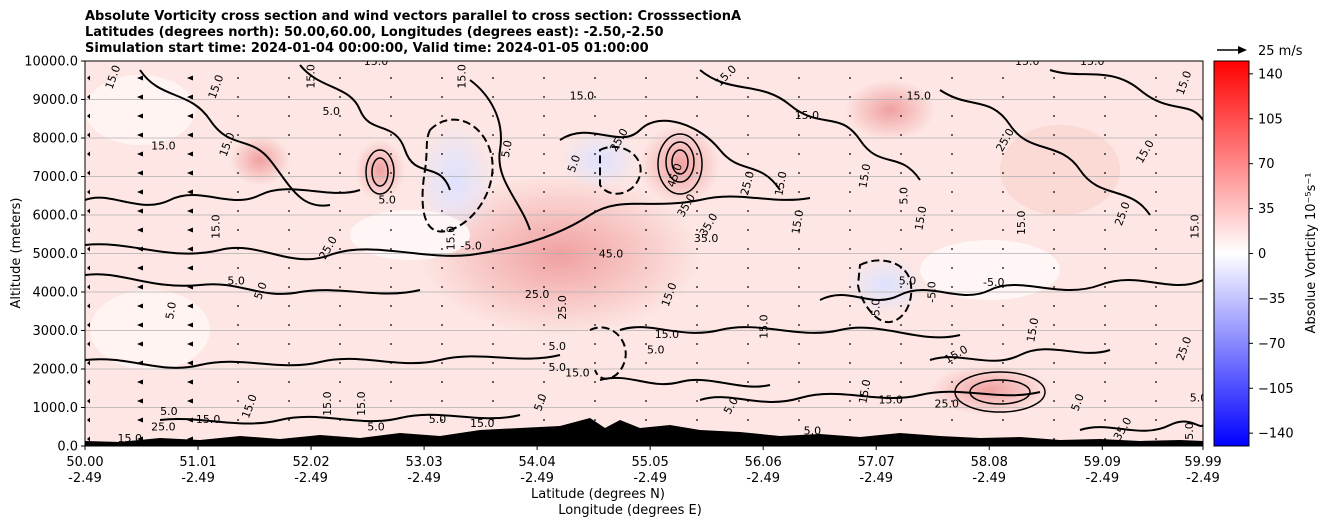 This screenshot has width=1332, height=526. I want to click on colorbar-tick-label: 35, so click(1266, 209).